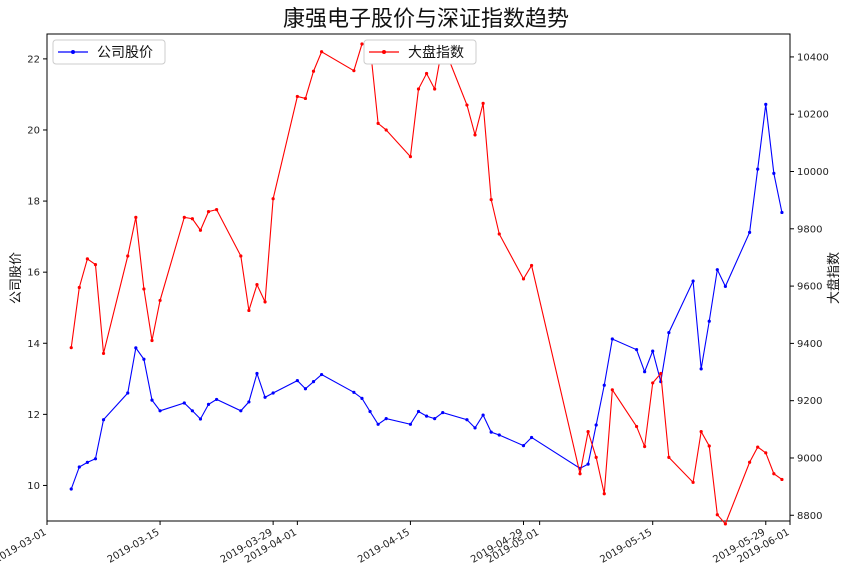 The height and width of the screenshot is (572, 853). Describe the element at coordinates (33, 344) in the screenshot. I see `y-left-tick-label: 14` at that location.